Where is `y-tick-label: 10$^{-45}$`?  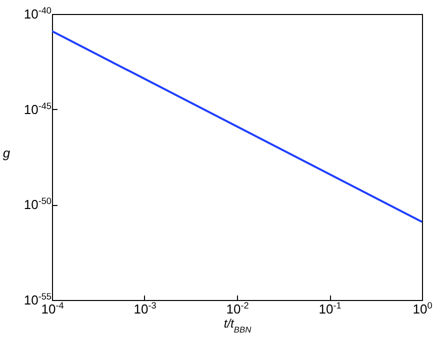 y-tick-label: 10$^{-45}$ is located at coordinates (38, 108).